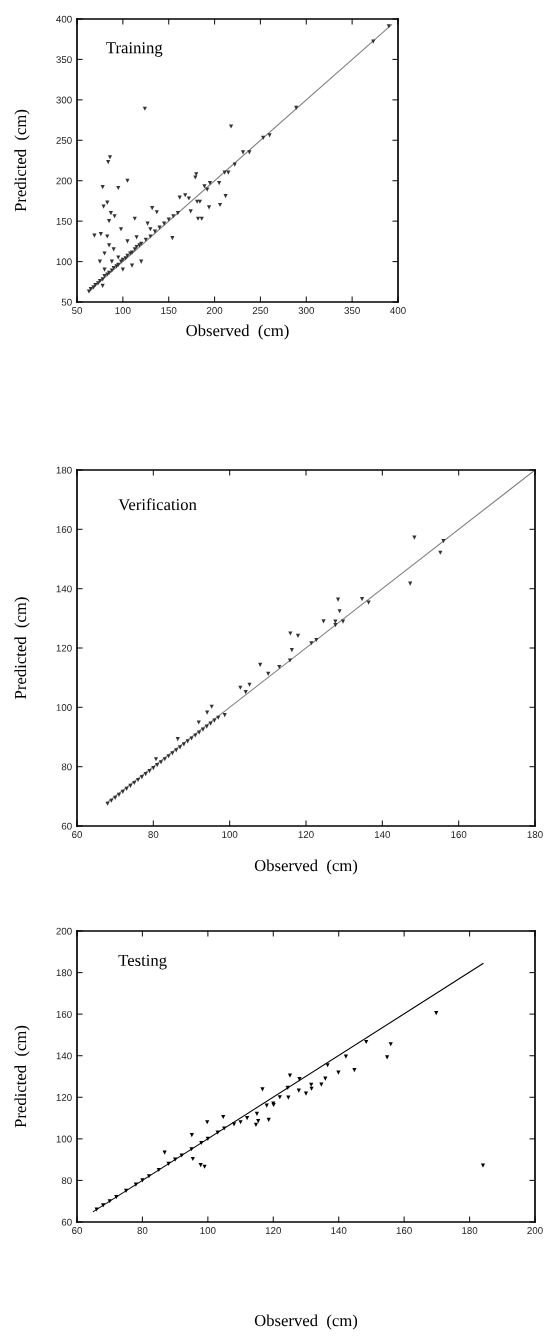  What do you see at coordinates (64, 19) in the screenshot?
I see `y-tick-label: 400` at bounding box center [64, 19].